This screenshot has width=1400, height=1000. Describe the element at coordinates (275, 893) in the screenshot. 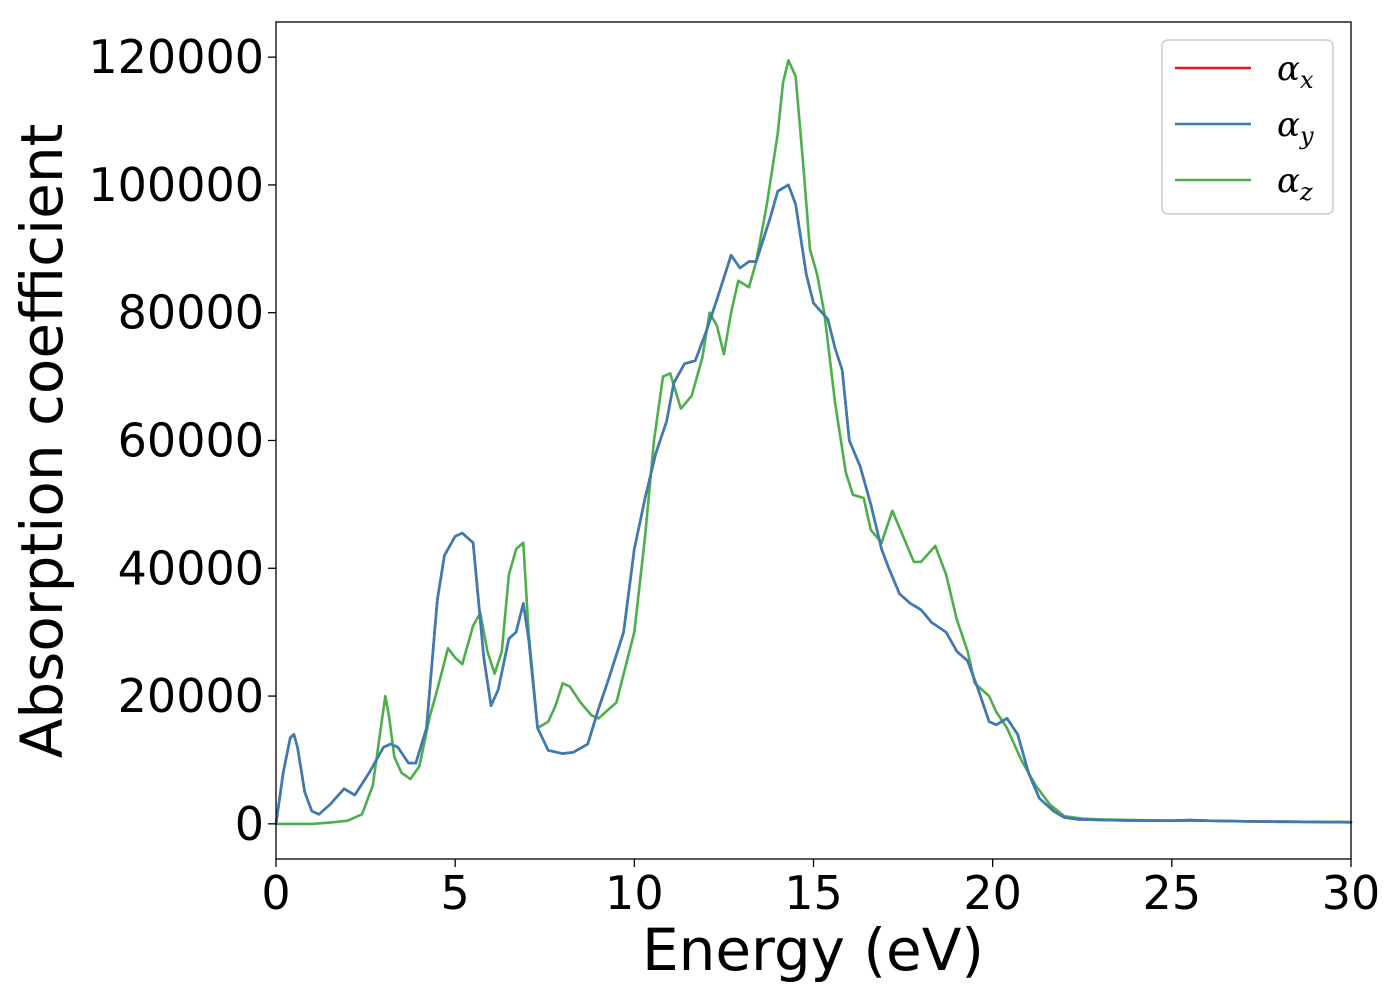

I see `x-tick-label: 0` at that location.